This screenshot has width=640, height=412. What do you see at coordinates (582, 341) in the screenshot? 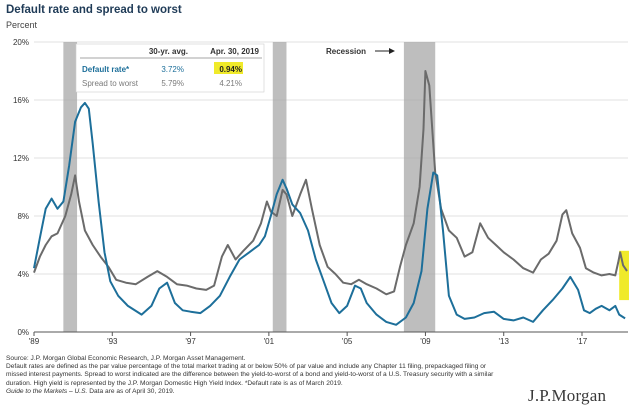
I see `x-tick-label: '17` at bounding box center [582, 341].